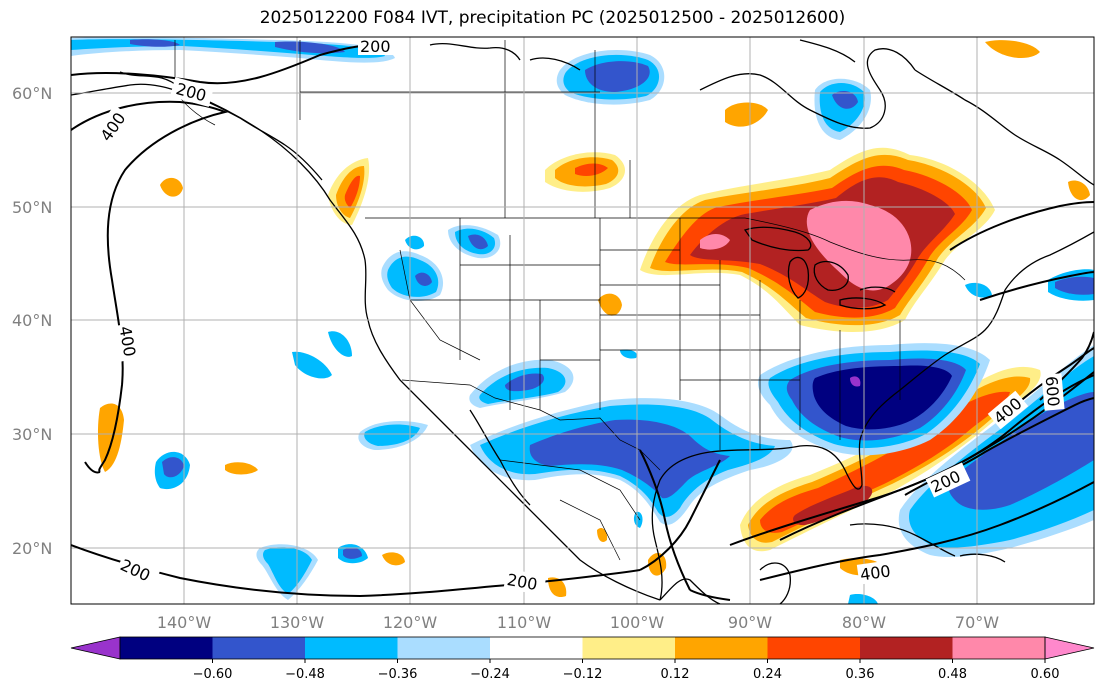  Describe the element at coordinates (952, 674) in the screenshot. I see `colorbar-tick-label: 0.48` at that location.